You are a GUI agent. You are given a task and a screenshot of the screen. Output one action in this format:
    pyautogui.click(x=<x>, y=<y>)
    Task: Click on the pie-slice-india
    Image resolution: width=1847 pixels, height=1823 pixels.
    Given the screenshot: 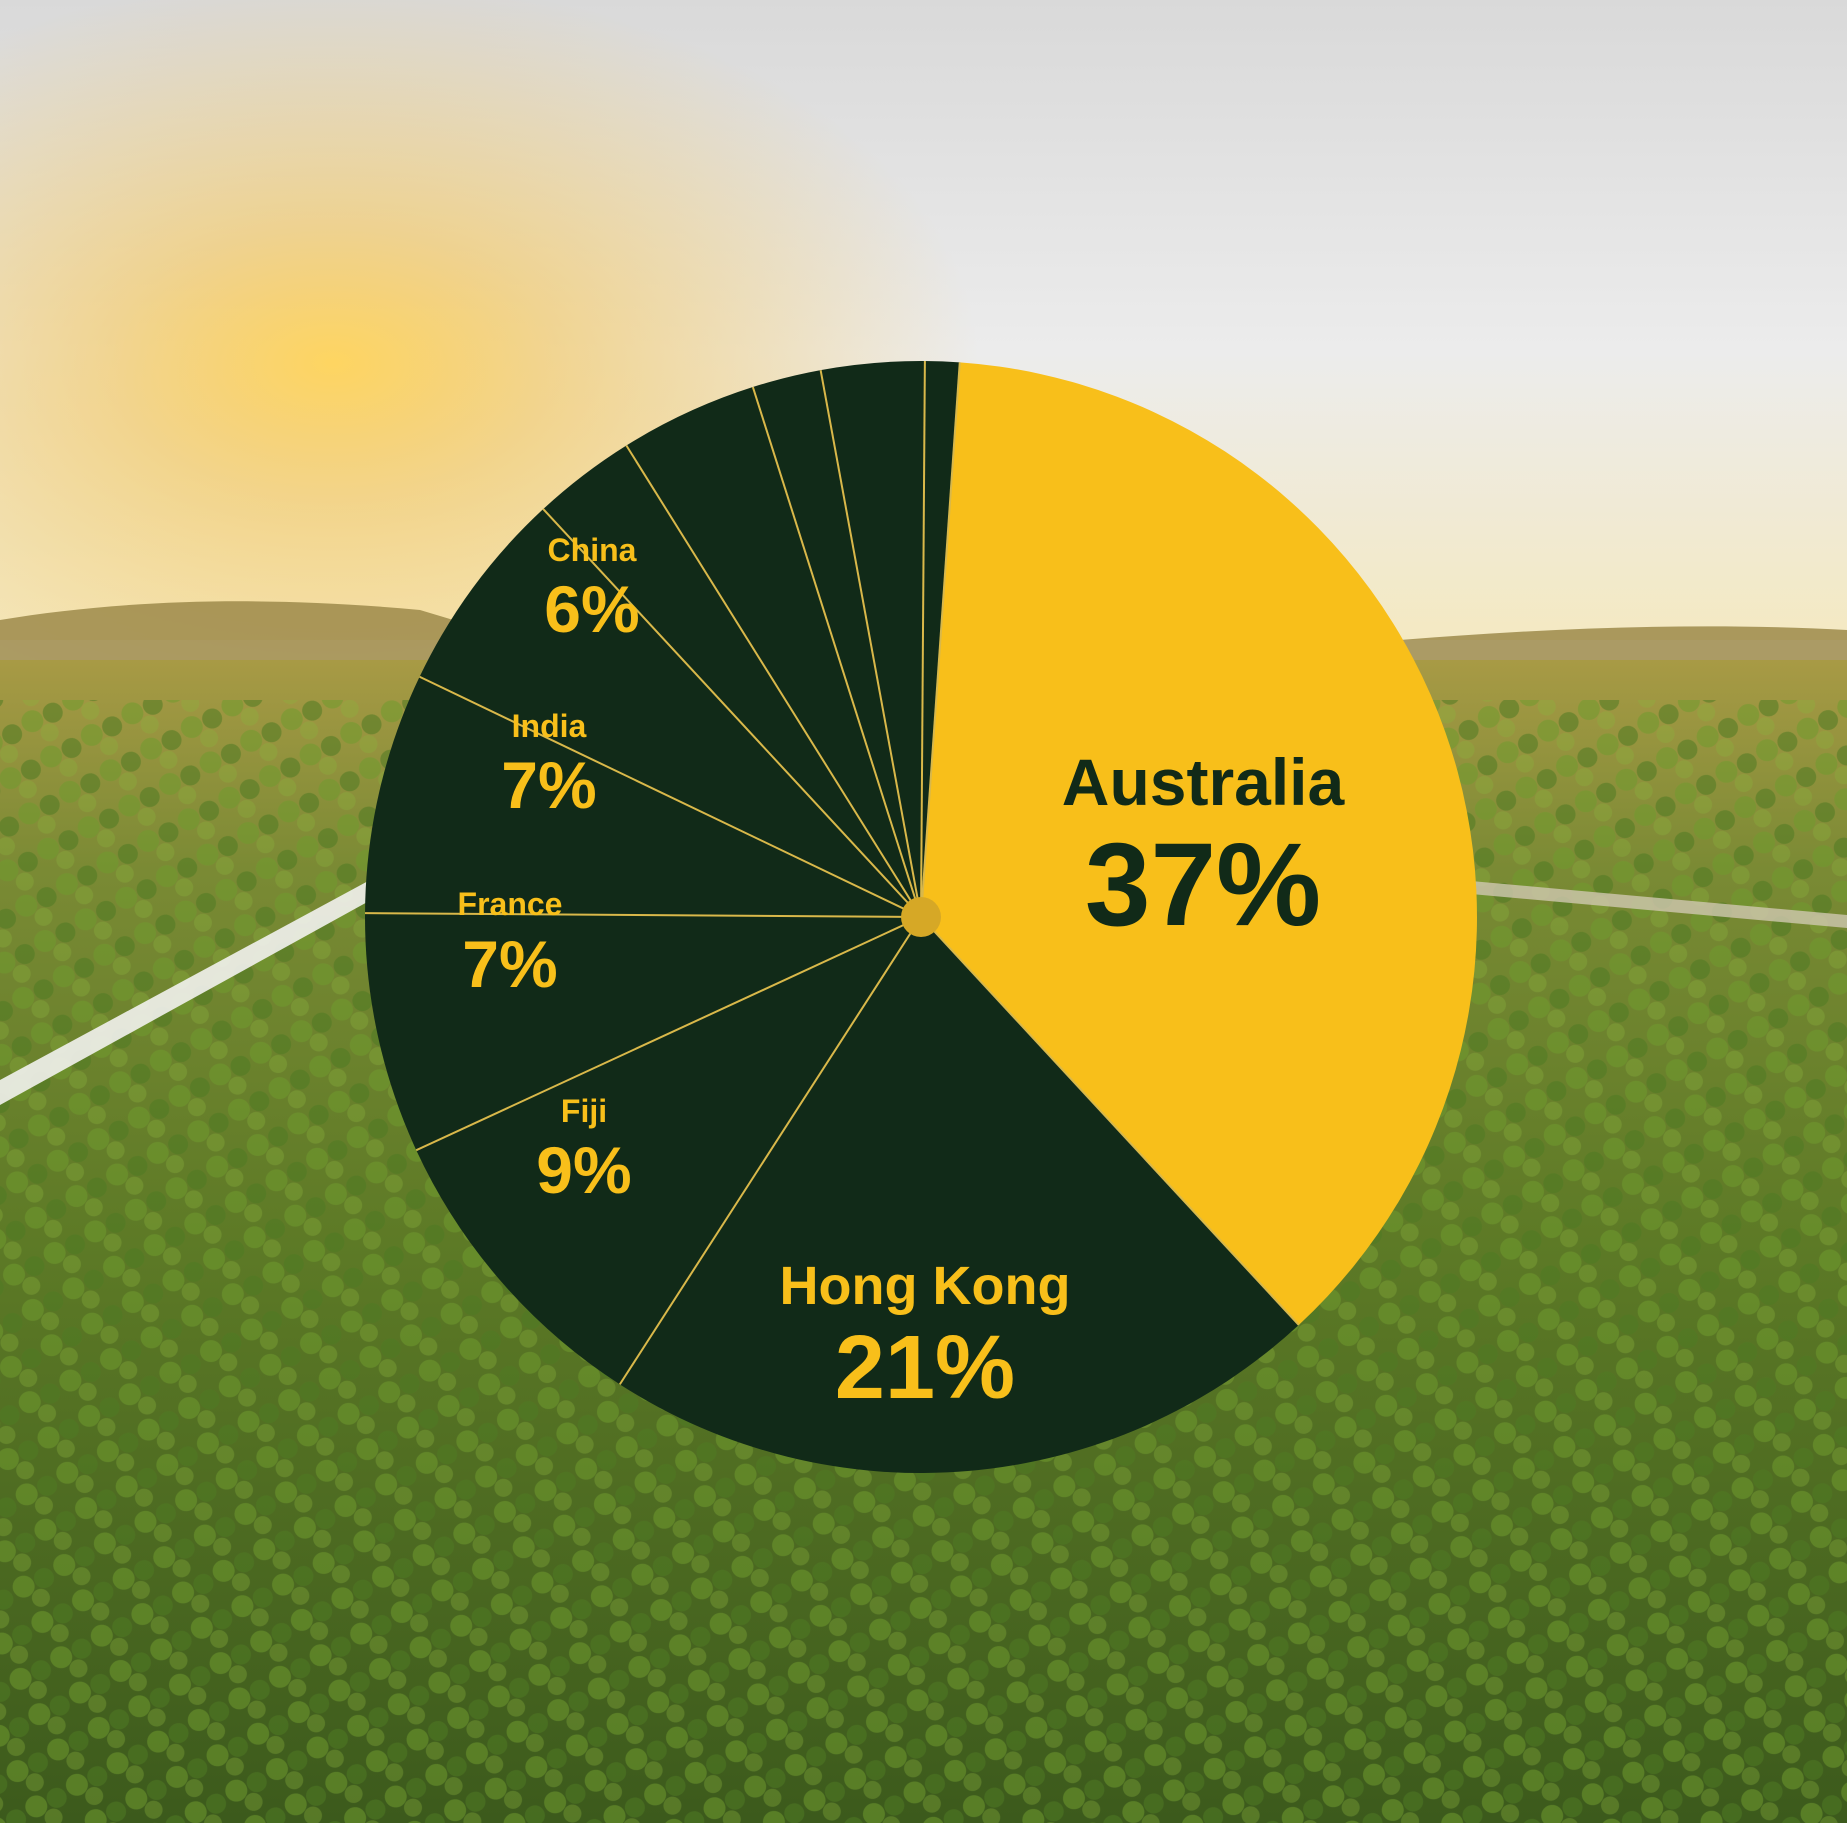 What is the action you would take?
    pyautogui.click(x=643, y=796)
    